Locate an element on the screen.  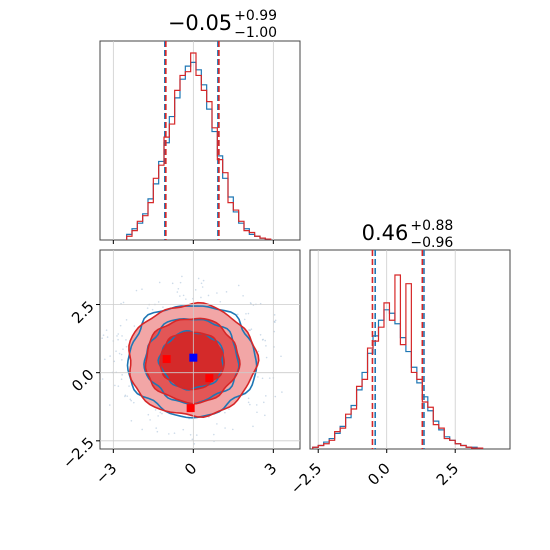
x-tick-label: −2.5 is located at coordinates (306, 478).